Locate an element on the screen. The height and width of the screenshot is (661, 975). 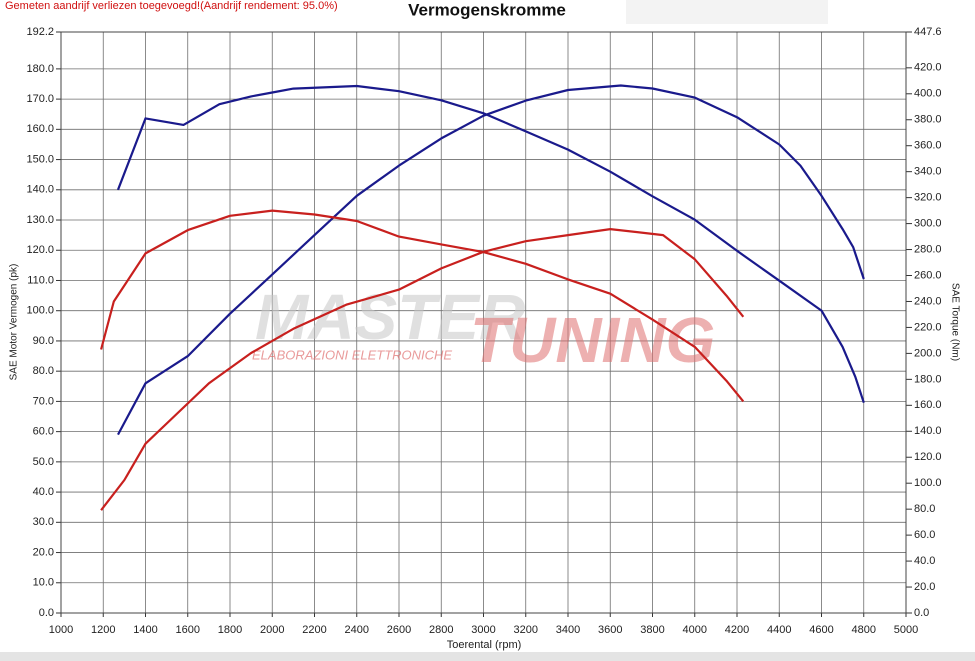
y-tick-label: 120.0 is located at coordinates (40, 250).